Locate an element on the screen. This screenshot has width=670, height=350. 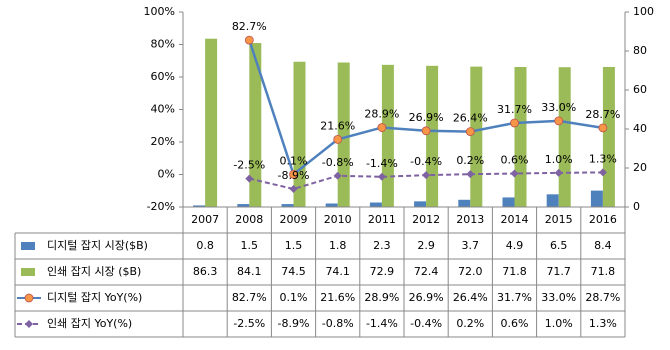
x-tick-label: 2015 is located at coordinates (559, 219).